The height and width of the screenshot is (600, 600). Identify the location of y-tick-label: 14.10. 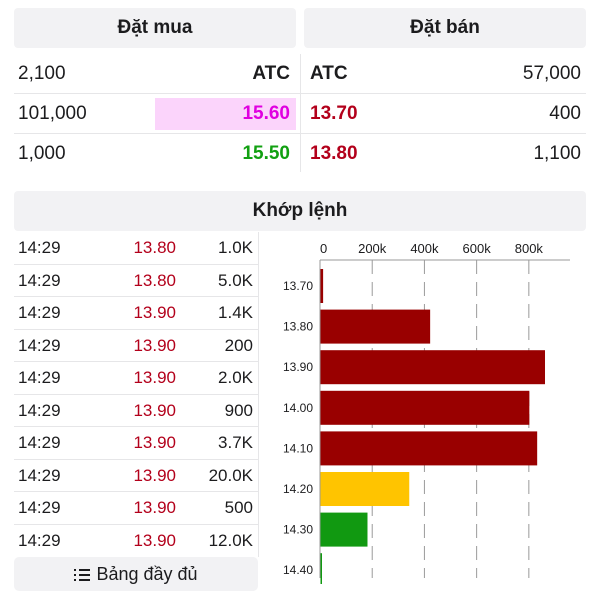
(298, 448).